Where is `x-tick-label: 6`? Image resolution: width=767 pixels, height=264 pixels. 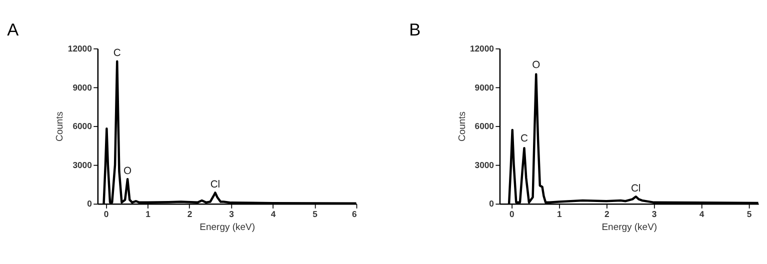
x-tick-label: 6 is located at coordinates (354, 214).